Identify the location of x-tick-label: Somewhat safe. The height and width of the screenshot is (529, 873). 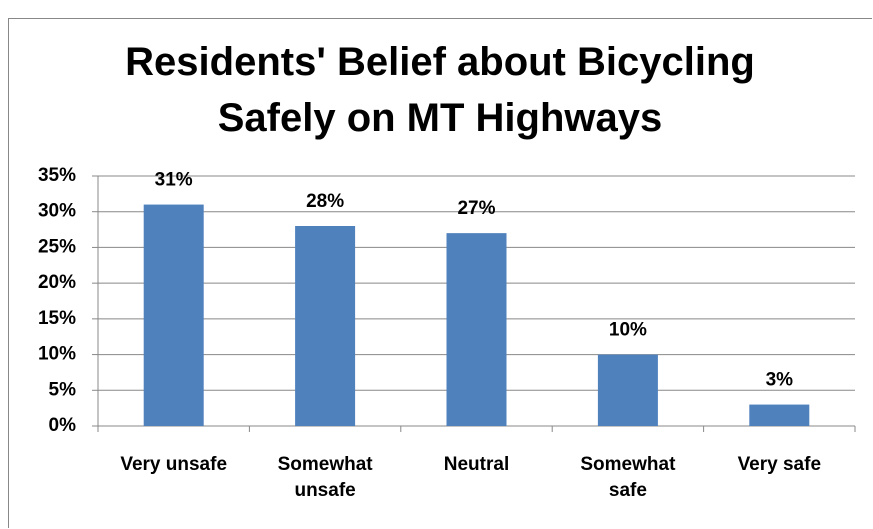
(628, 477).